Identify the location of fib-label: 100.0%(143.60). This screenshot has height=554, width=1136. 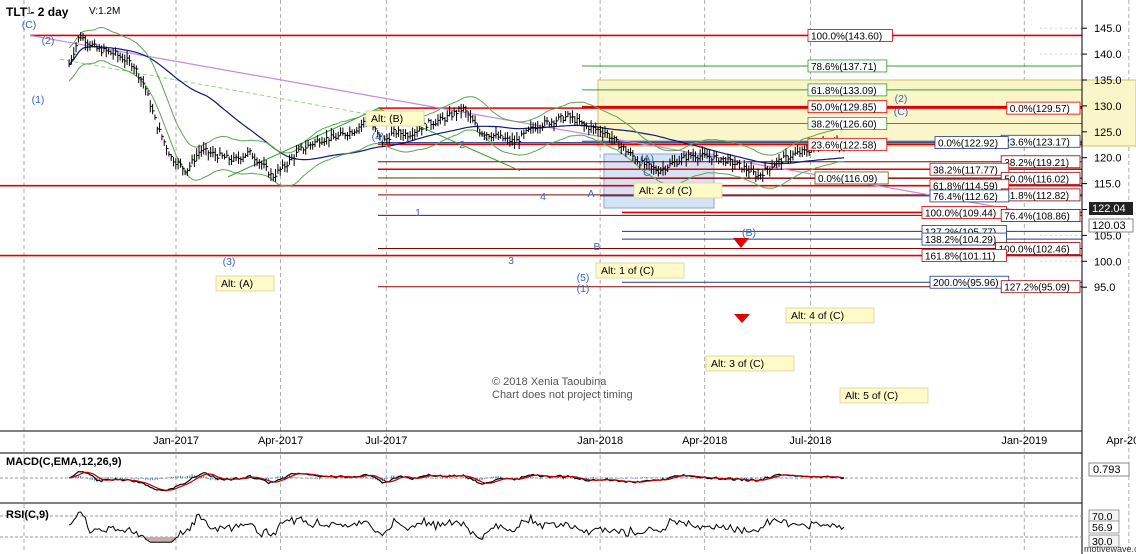
(846, 36).